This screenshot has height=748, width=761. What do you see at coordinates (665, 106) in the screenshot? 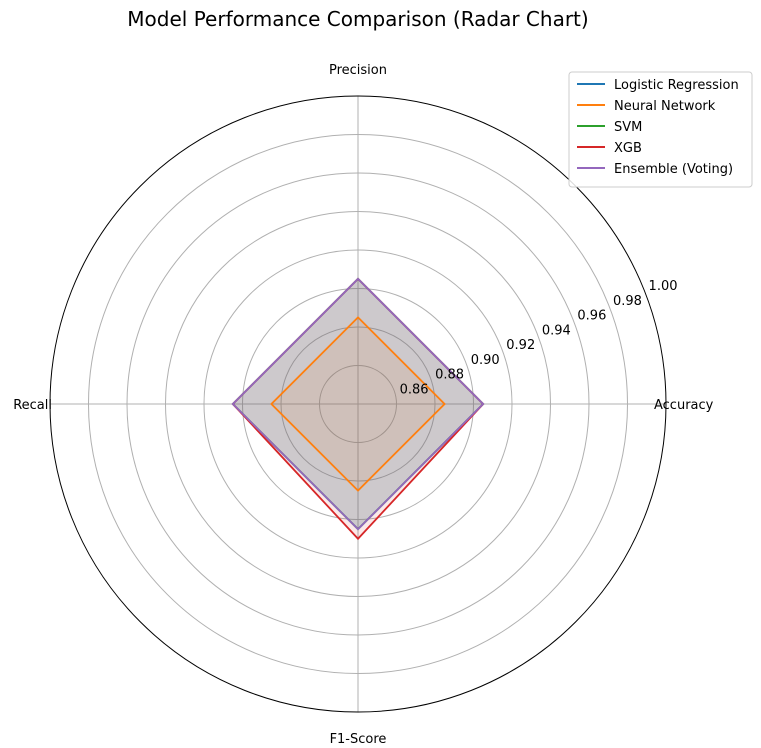
I see `legend-label-1: Neural Network` at bounding box center [665, 106].